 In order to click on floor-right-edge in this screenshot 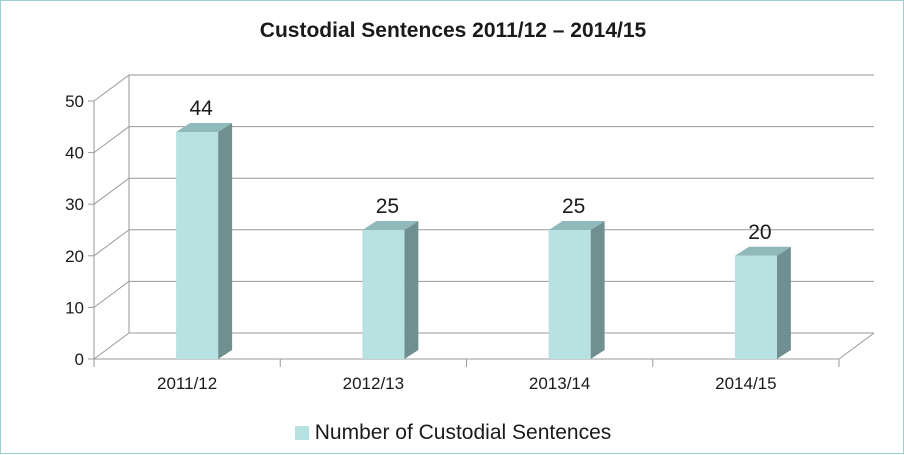, I will do `click(856, 346)`.